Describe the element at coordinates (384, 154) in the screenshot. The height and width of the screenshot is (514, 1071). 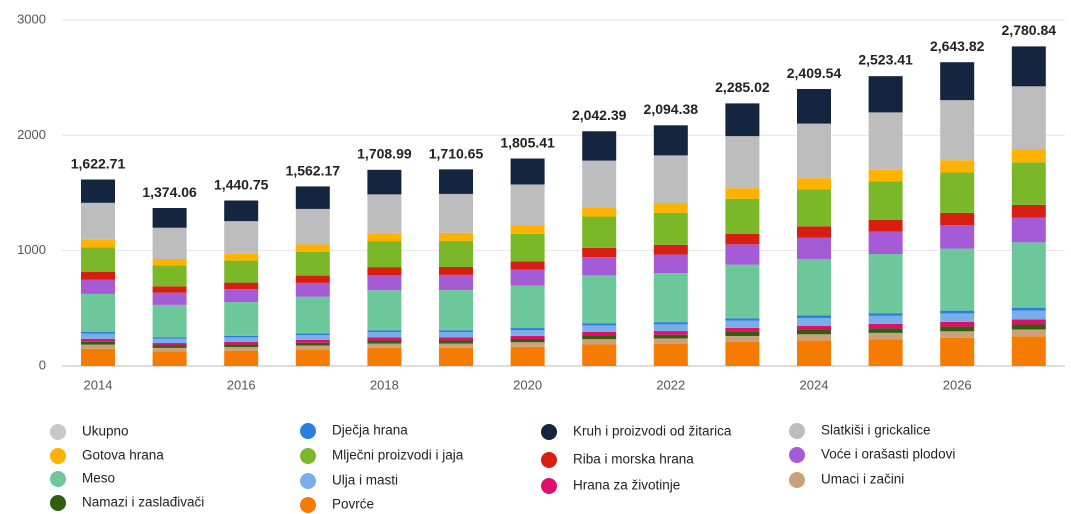
I see `total-label: 1,708.99` at that location.